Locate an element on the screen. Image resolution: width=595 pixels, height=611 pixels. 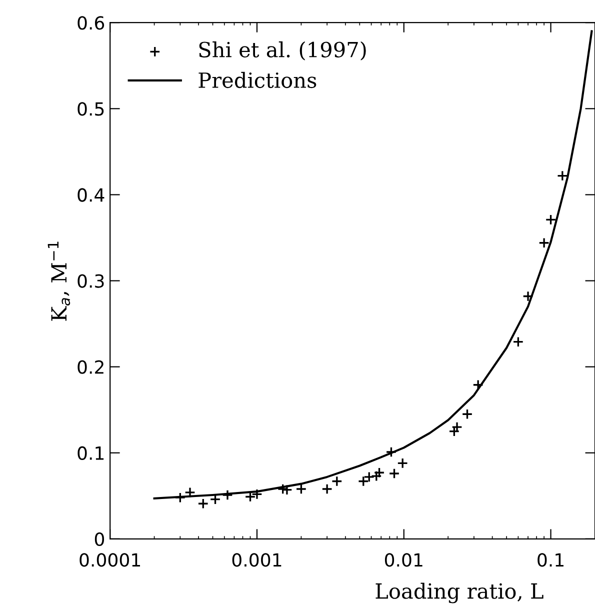
y-tick-label: 0.5 is located at coordinates (91, 109).